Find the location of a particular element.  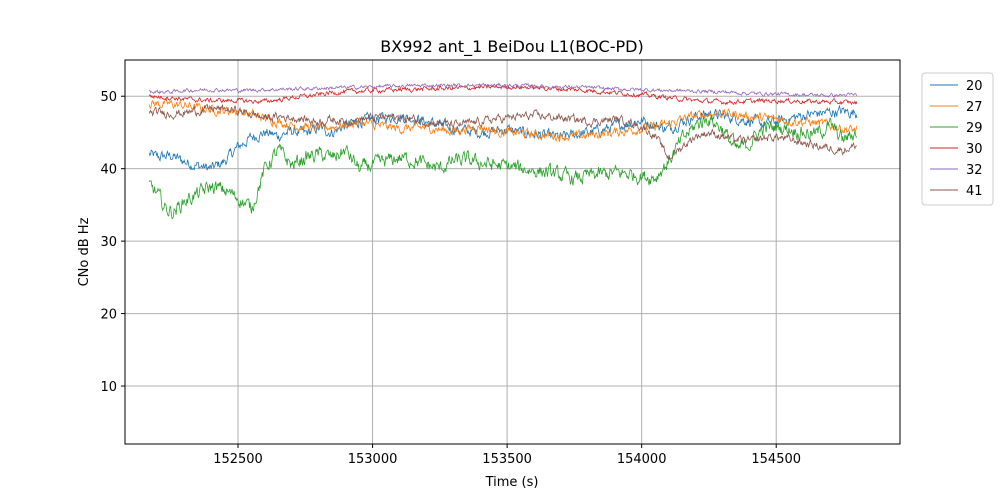

chart-title: BX992 ant_1 BeiDou L1(BOC-PD) is located at coordinates (511, 47).